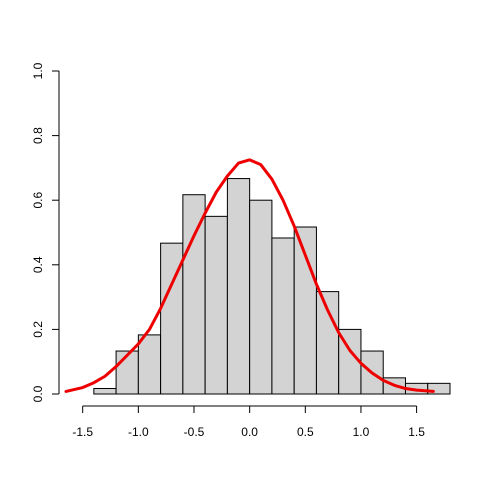 The height and width of the screenshot is (485, 480). Describe the element at coordinates (249, 432) in the screenshot. I see `x-tick-label: 0.0` at that location.